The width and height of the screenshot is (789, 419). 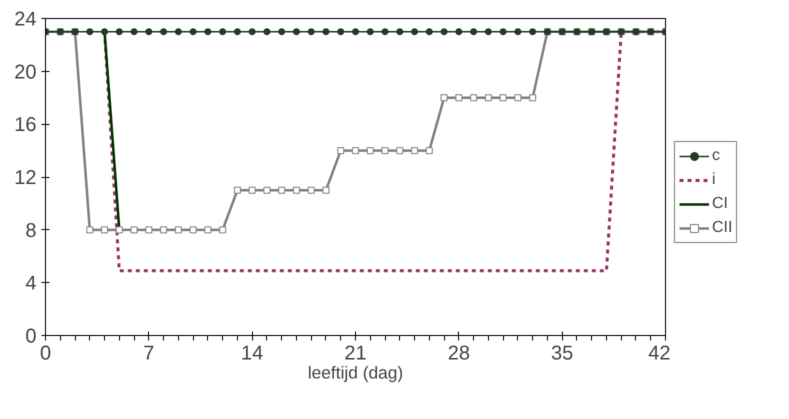 What do you see at coordinates (355, 353) in the screenshot?
I see `x-tick-label: 21` at bounding box center [355, 353].